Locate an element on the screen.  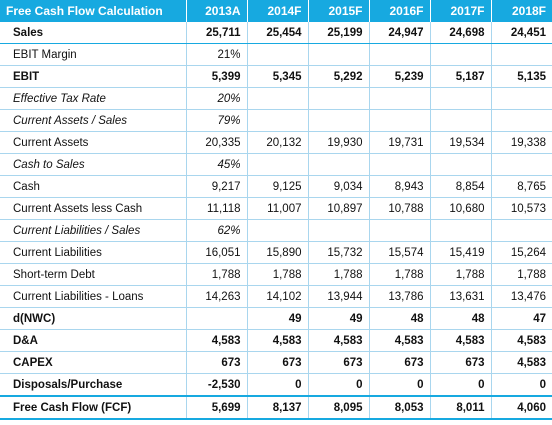
row-value: 5,699 is located at coordinates (216, 407).